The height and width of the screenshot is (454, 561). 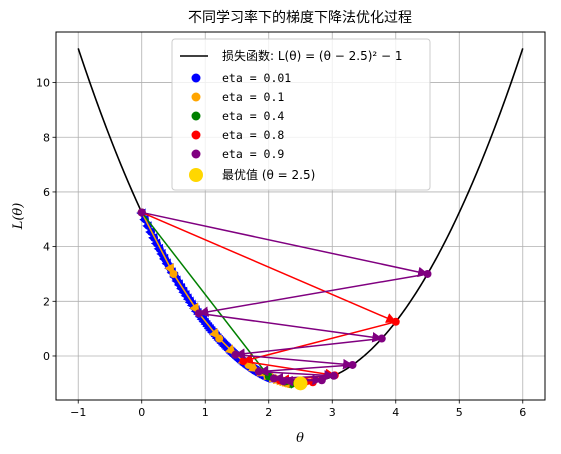 What do you see at coordinates (205, 412) in the screenshot?
I see `x-tick-label: 1` at bounding box center [205, 412].